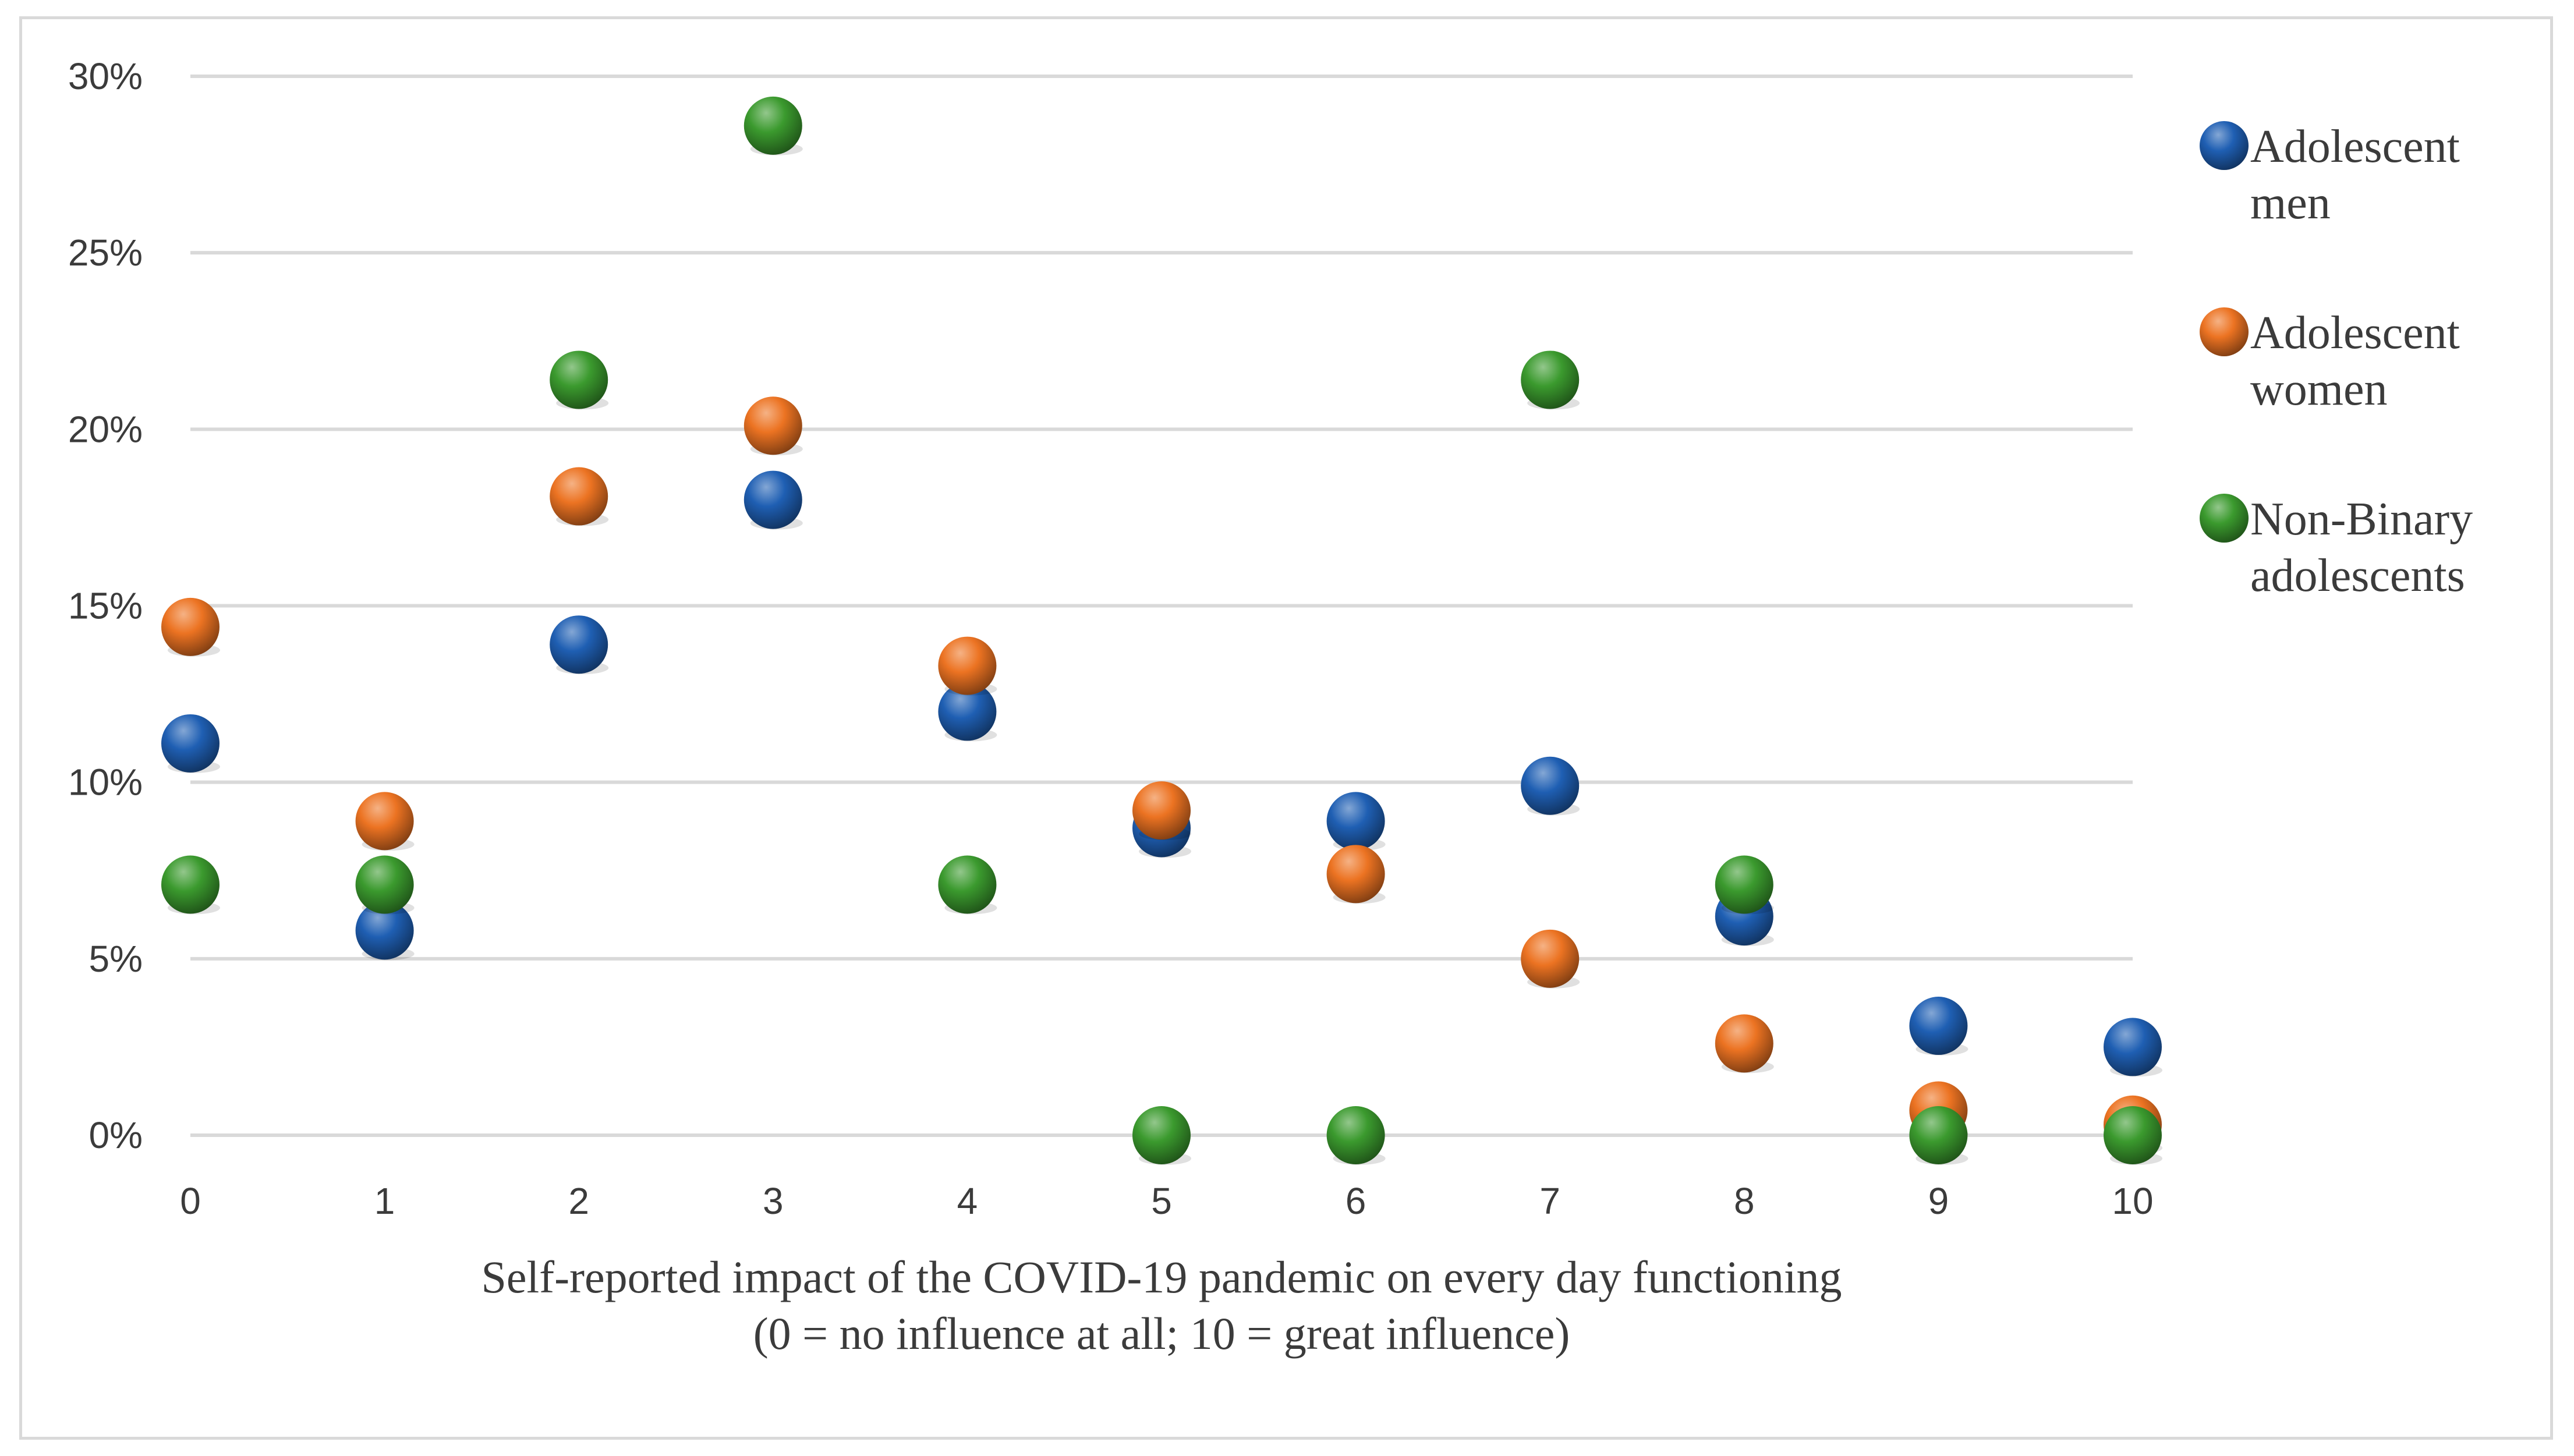 This screenshot has height=1456, width=2574. I want to click on y-tick-label: 0%, so click(116, 1135).